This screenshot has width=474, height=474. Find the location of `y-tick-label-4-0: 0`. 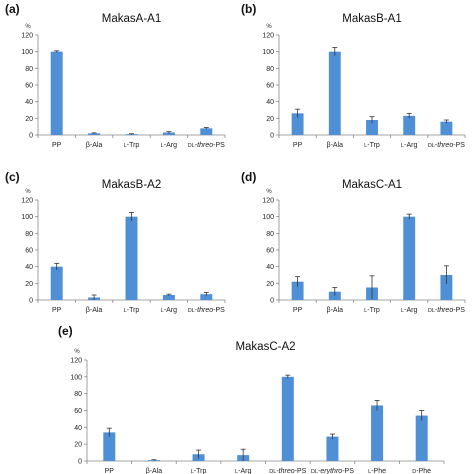

y-tick-label-4-0: 0 is located at coordinates (80, 462).